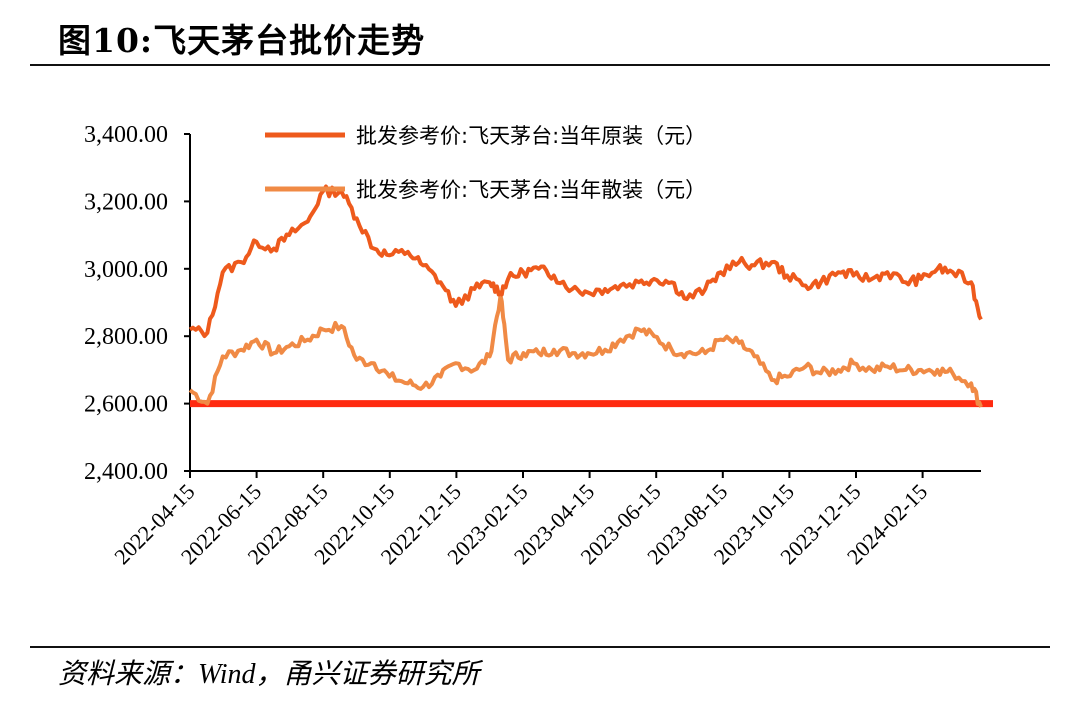 The width and height of the screenshot is (1065, 711). What do you see at coordinates (242, 40) in the screenshot?
I see `page-title: 图10:飞天茅台批价走势` at bounding box center [242, 40].